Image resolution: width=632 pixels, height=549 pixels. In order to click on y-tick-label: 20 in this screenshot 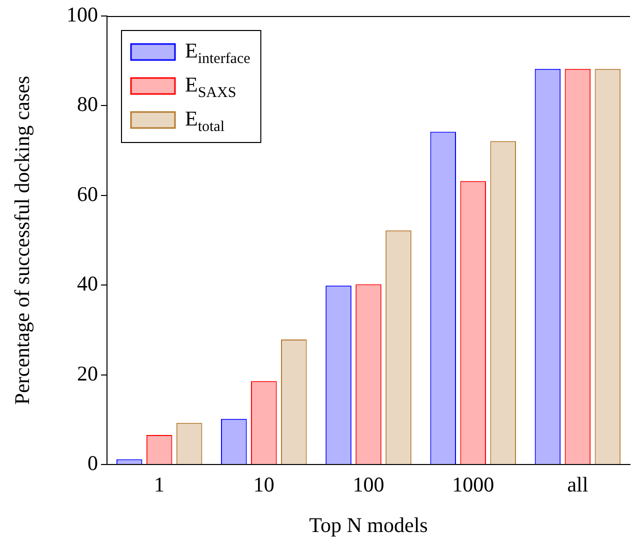, I will do `click(87, 373)`.